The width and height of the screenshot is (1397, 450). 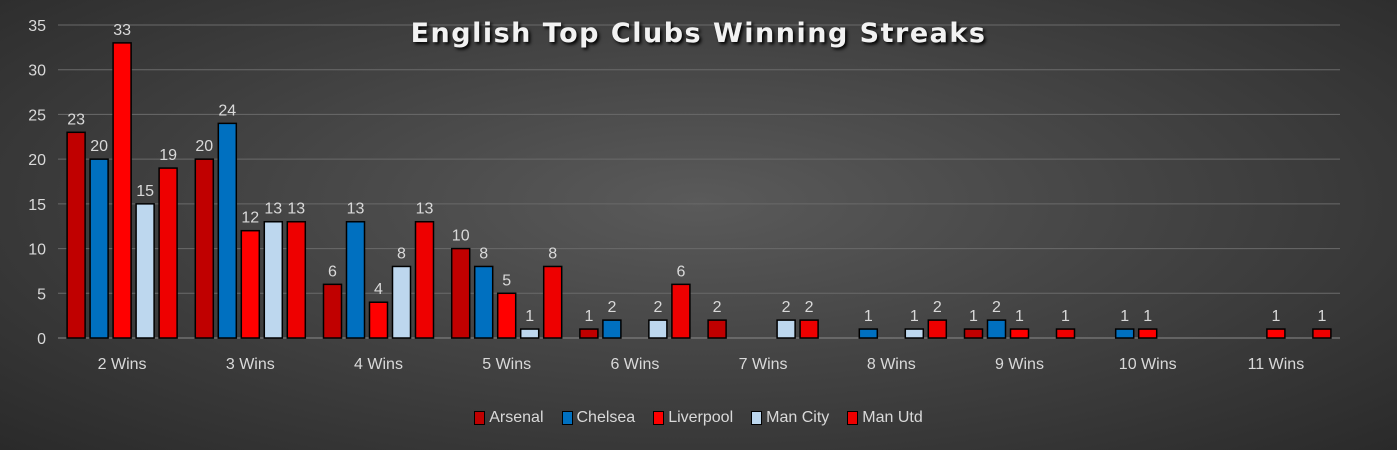 What do you see at coordinates (41, 339) in the screenshot?
I see `y-tick-label: 0` at bounding box center [41, 339].